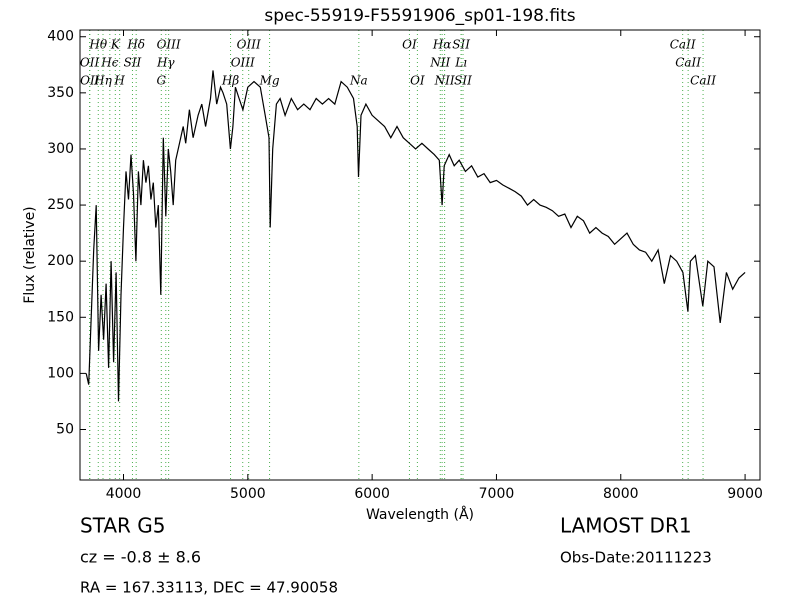  What do you see at coordinates (460, 63) in the screenshot?
I see `line-label: Lı` at bounding box center [460, 63].